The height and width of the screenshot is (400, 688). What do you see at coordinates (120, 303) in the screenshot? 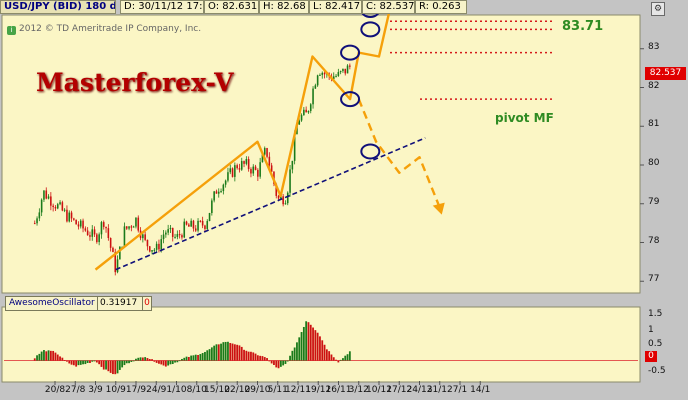
I see `oscillator-value: 0.31917` at bounding box center [120, 303].